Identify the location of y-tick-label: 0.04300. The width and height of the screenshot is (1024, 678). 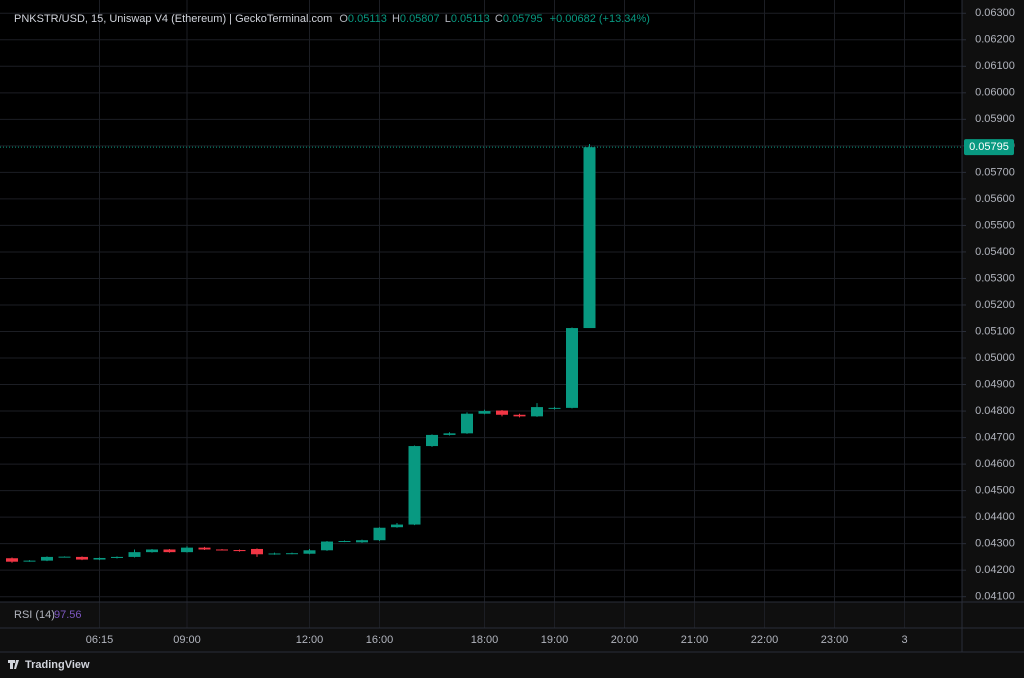
(995, 544).